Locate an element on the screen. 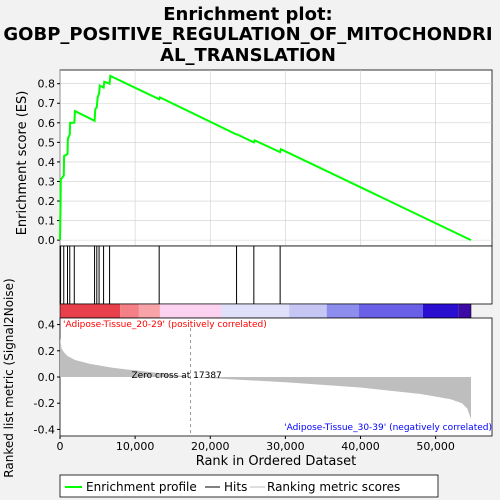  metric-y-ticks: -0.4 -0.2 0.0 0.2 0.4 is located at coordinates (47, 377).